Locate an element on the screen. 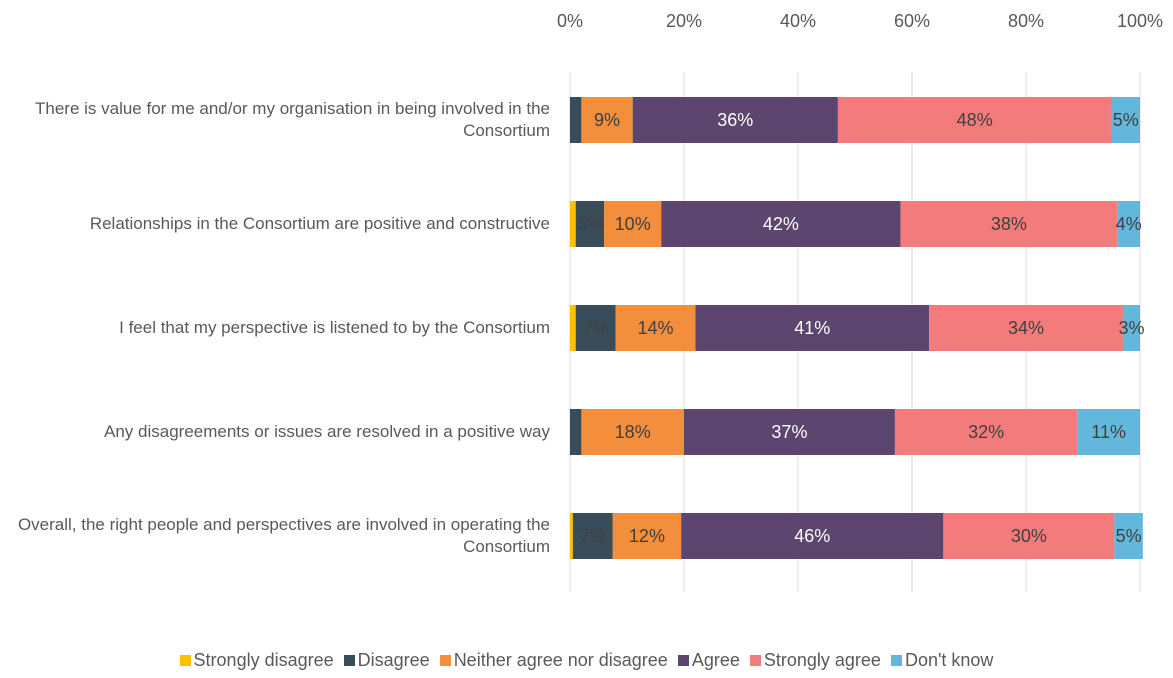 This screenshot has height=678, width=1173. data-label: 37% is located at coordinates (789, 432).